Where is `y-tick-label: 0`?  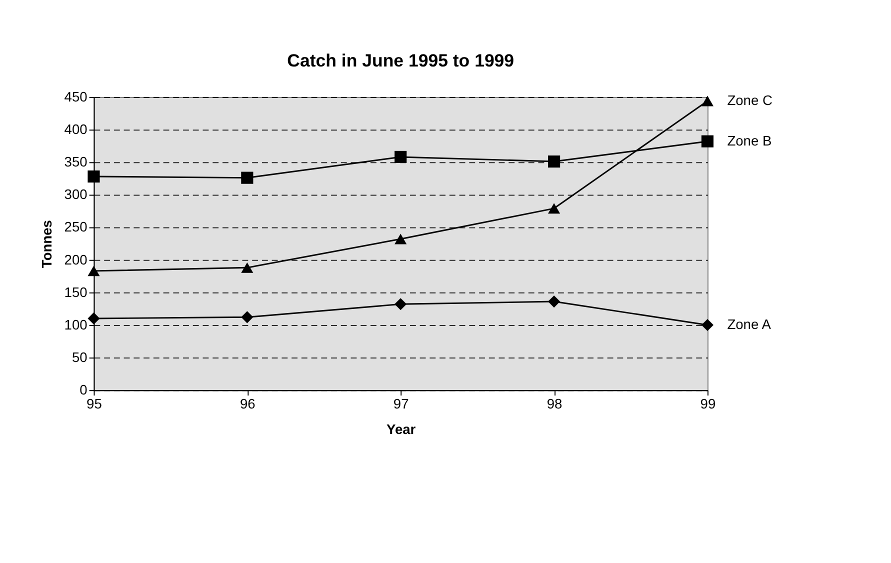 y-tick-label: 0 is located at coordinates (84, 390).